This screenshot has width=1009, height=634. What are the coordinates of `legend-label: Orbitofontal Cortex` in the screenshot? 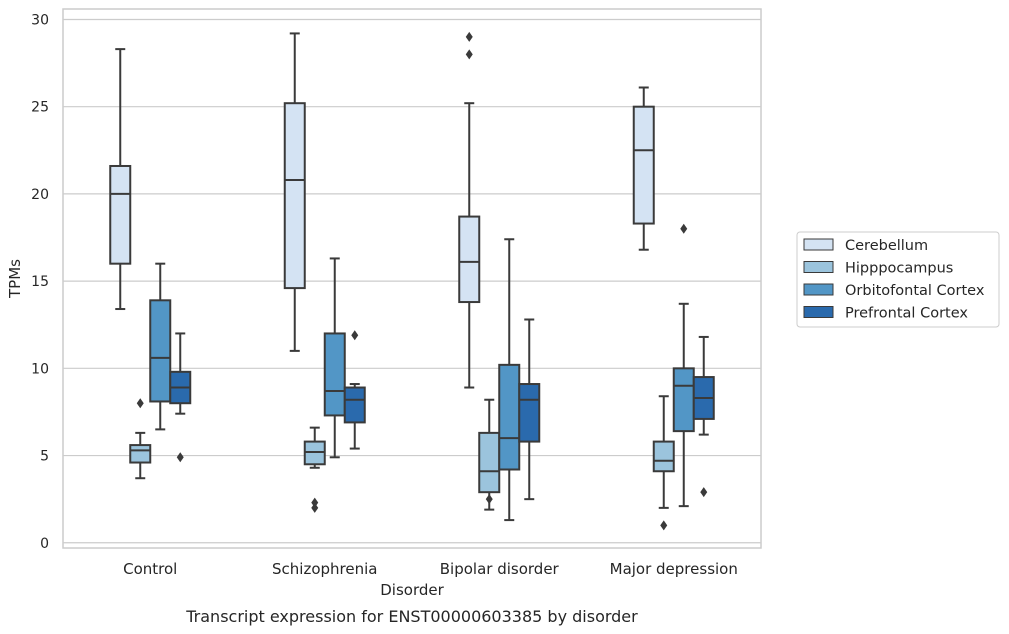 It's located at (915, 291).